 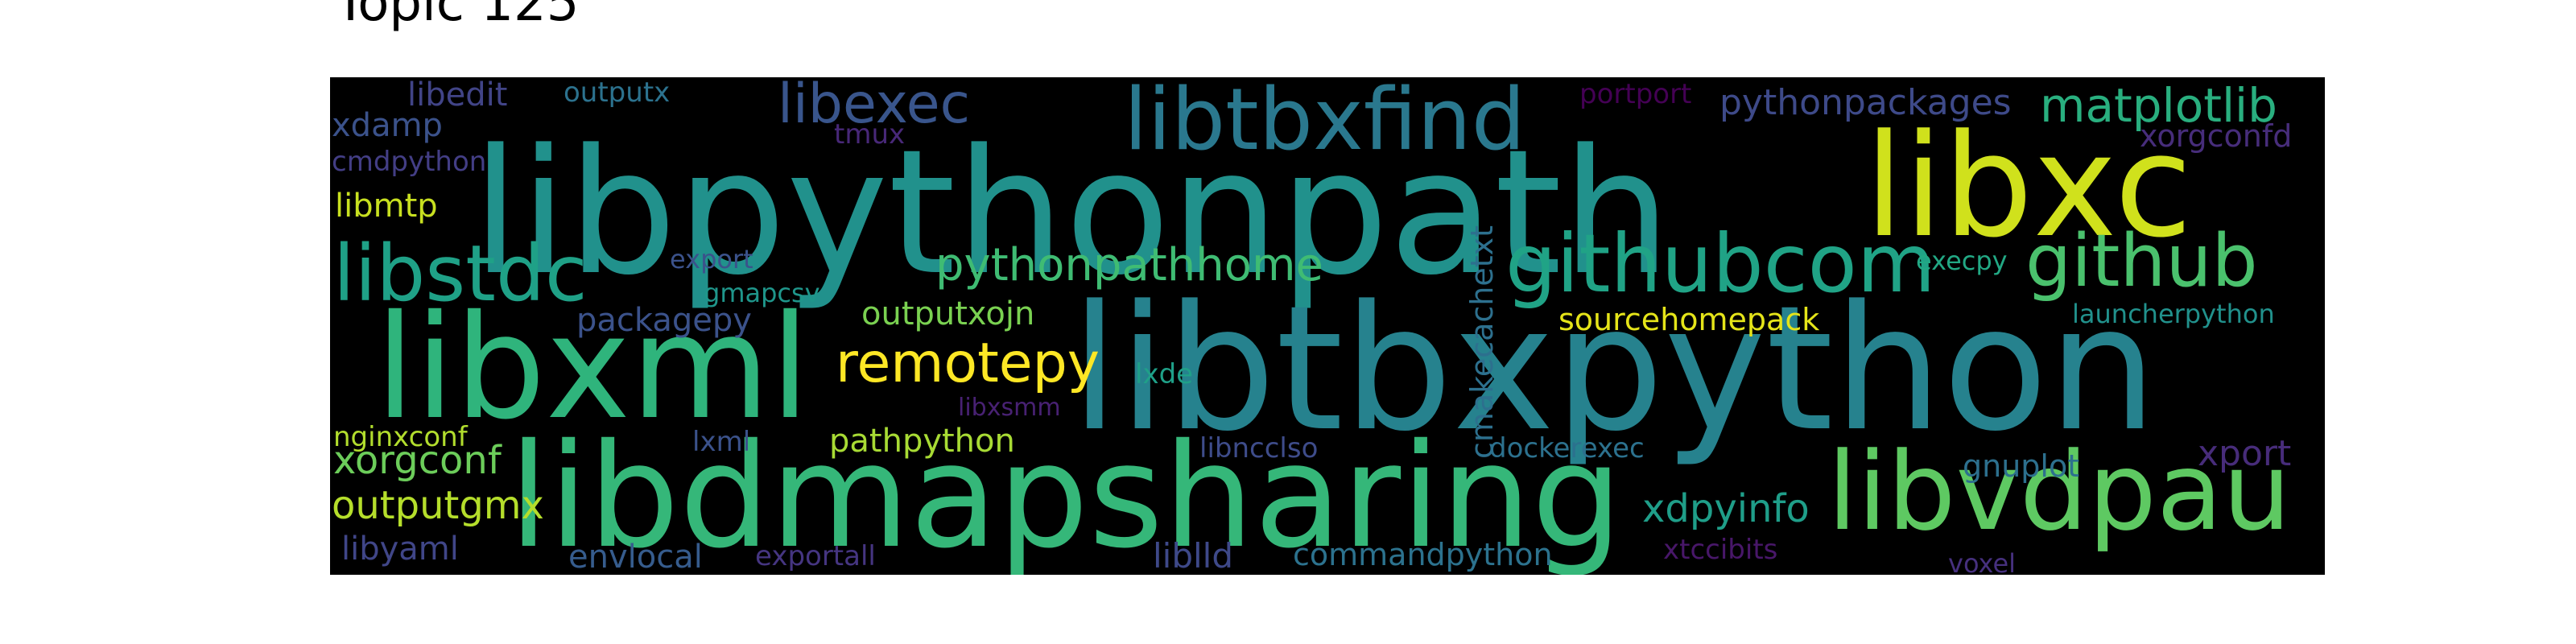 What do you see at coordinates (1720, 264) in the screenshot?
I see `word-githubcom: githubcom` at bounding box center [1720, 264].